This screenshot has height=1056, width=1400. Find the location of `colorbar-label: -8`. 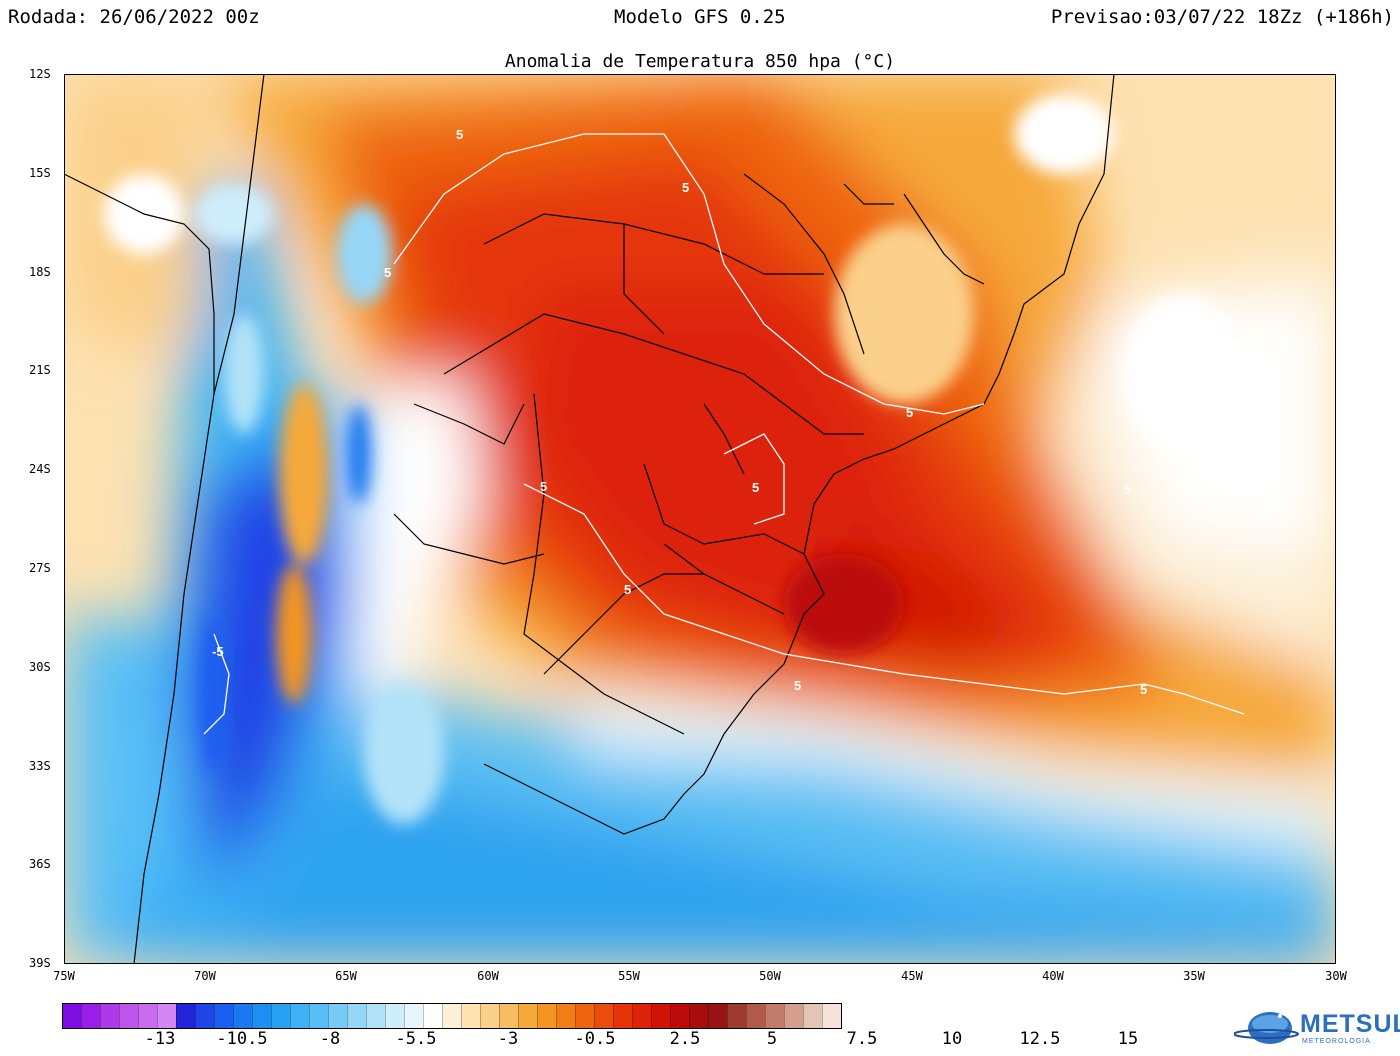

colorbar-label: -8 is located at coordinates (330, 1039).